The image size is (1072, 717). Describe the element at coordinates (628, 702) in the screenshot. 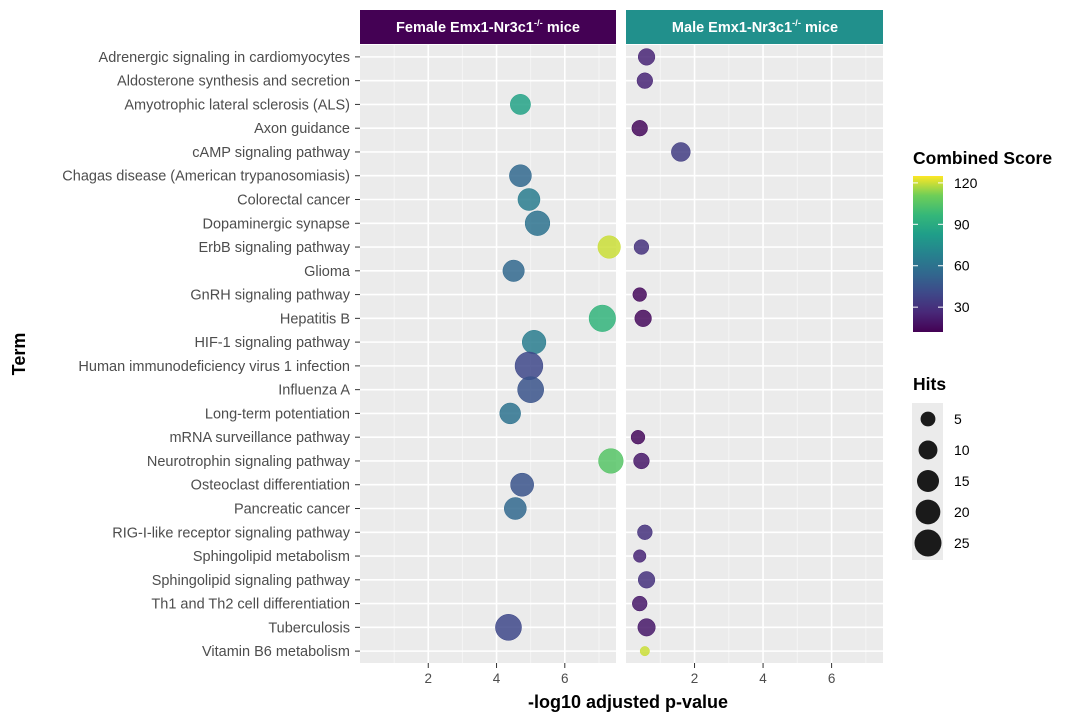

I see `x-axis-title: -log10 adjusted p-value` at that location.